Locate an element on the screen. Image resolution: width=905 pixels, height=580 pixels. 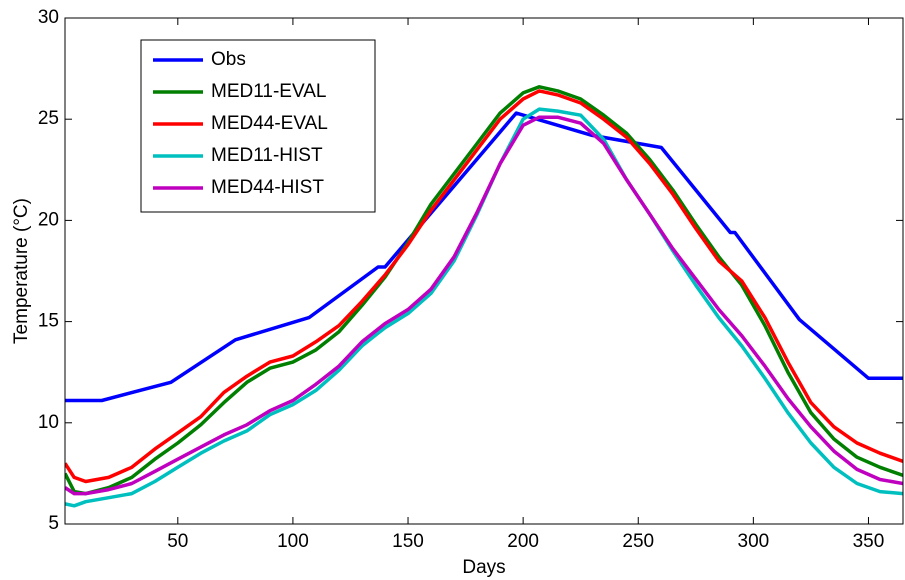
legend-label: MED44-EVAL is located at coordinates (269, 123).